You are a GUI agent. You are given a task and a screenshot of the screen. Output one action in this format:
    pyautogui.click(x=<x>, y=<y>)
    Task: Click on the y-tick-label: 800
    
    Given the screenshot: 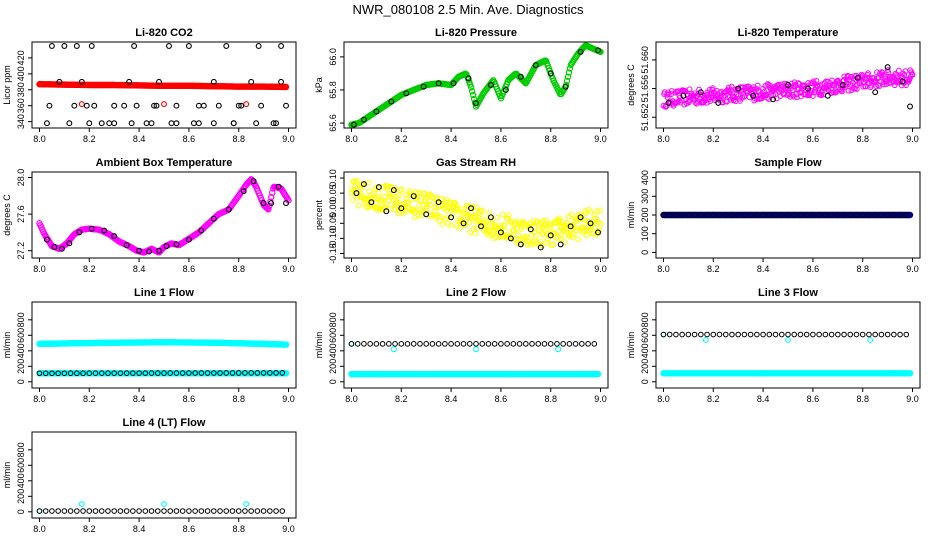 What is the action you would take?
    pyautogui.click(x=21, y=449)
    